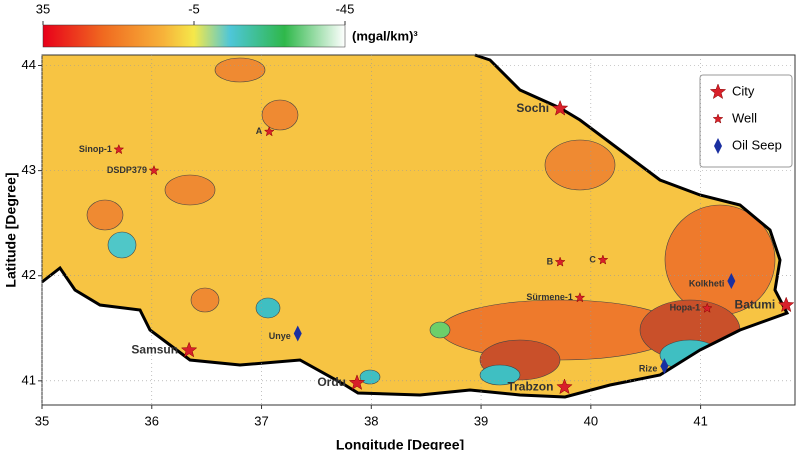  What do you see at coordinates (345, 8) in the screenshot?
I see `colorbar-tick-label: -45` at bounding box center [345, 8].